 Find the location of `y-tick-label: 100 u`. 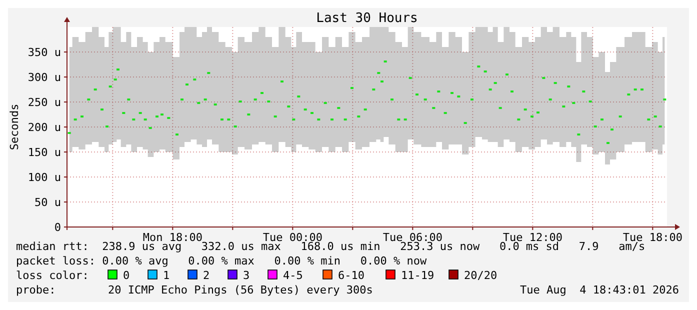

y-tick-label: 100 u is located at coordinates (44, 177).